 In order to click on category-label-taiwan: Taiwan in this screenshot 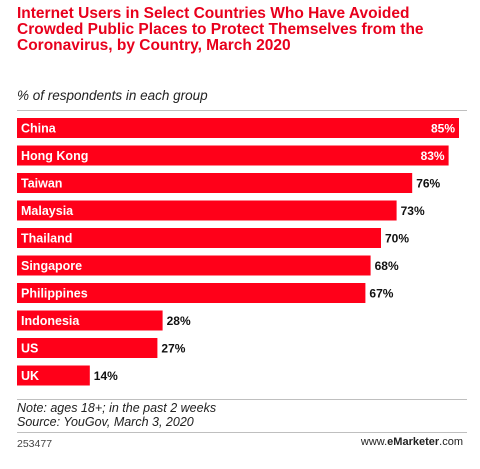, I will do `click(41, 184)`.